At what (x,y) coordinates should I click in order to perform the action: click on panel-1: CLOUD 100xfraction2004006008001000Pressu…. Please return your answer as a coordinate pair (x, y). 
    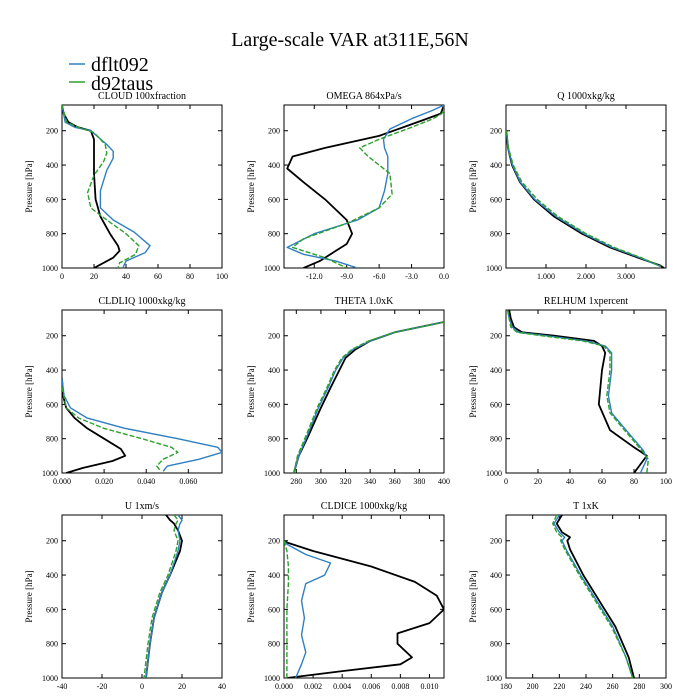
    Looking at the image, I should click on (126, 186).